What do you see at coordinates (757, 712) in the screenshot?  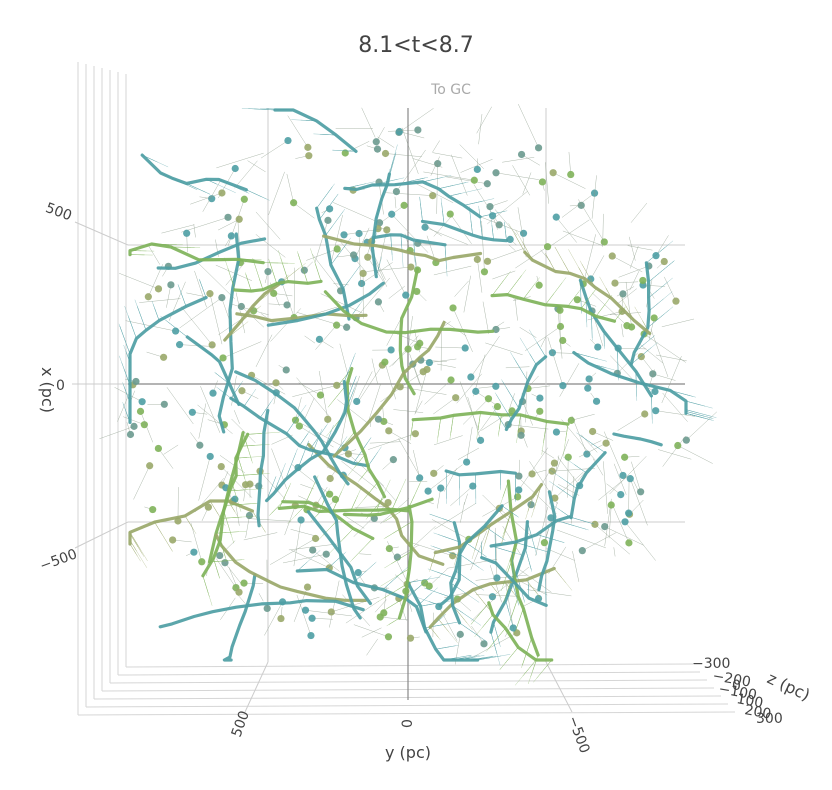 I see `z-tick-label: 200` at bounding box center [757, 712].